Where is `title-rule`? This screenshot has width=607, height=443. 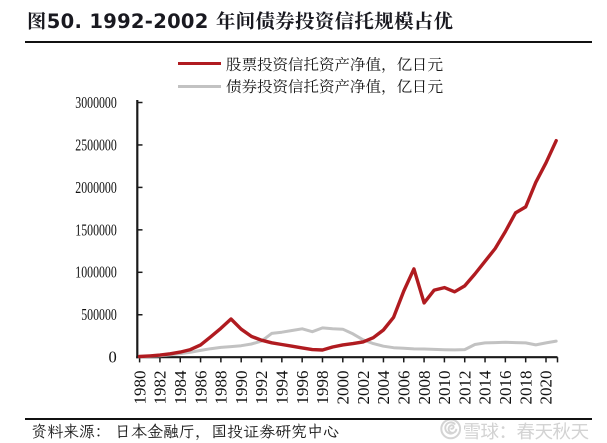 title-rule is located at coordinates (308, 41).